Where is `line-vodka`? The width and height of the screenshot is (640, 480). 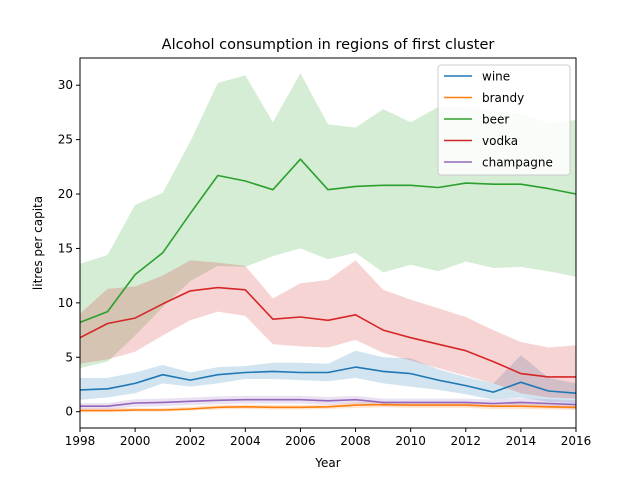 line-vodka is located at coordinates (327, 332).